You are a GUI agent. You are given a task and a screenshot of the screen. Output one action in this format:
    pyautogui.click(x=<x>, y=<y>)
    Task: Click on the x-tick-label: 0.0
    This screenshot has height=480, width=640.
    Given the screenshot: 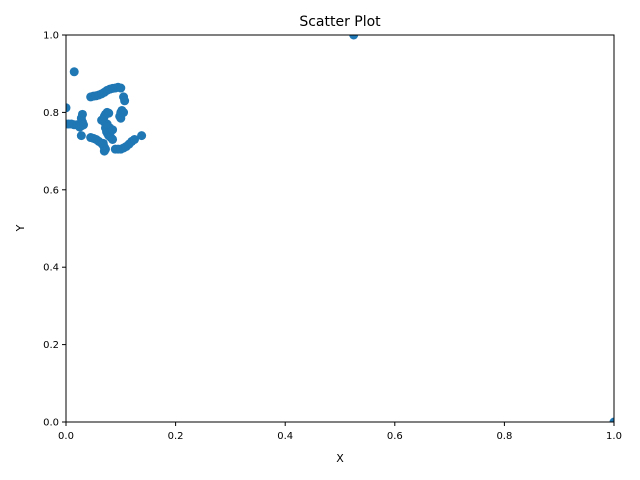 What is the action you would take?
    pyautogui.click(x=66, y=436)
    